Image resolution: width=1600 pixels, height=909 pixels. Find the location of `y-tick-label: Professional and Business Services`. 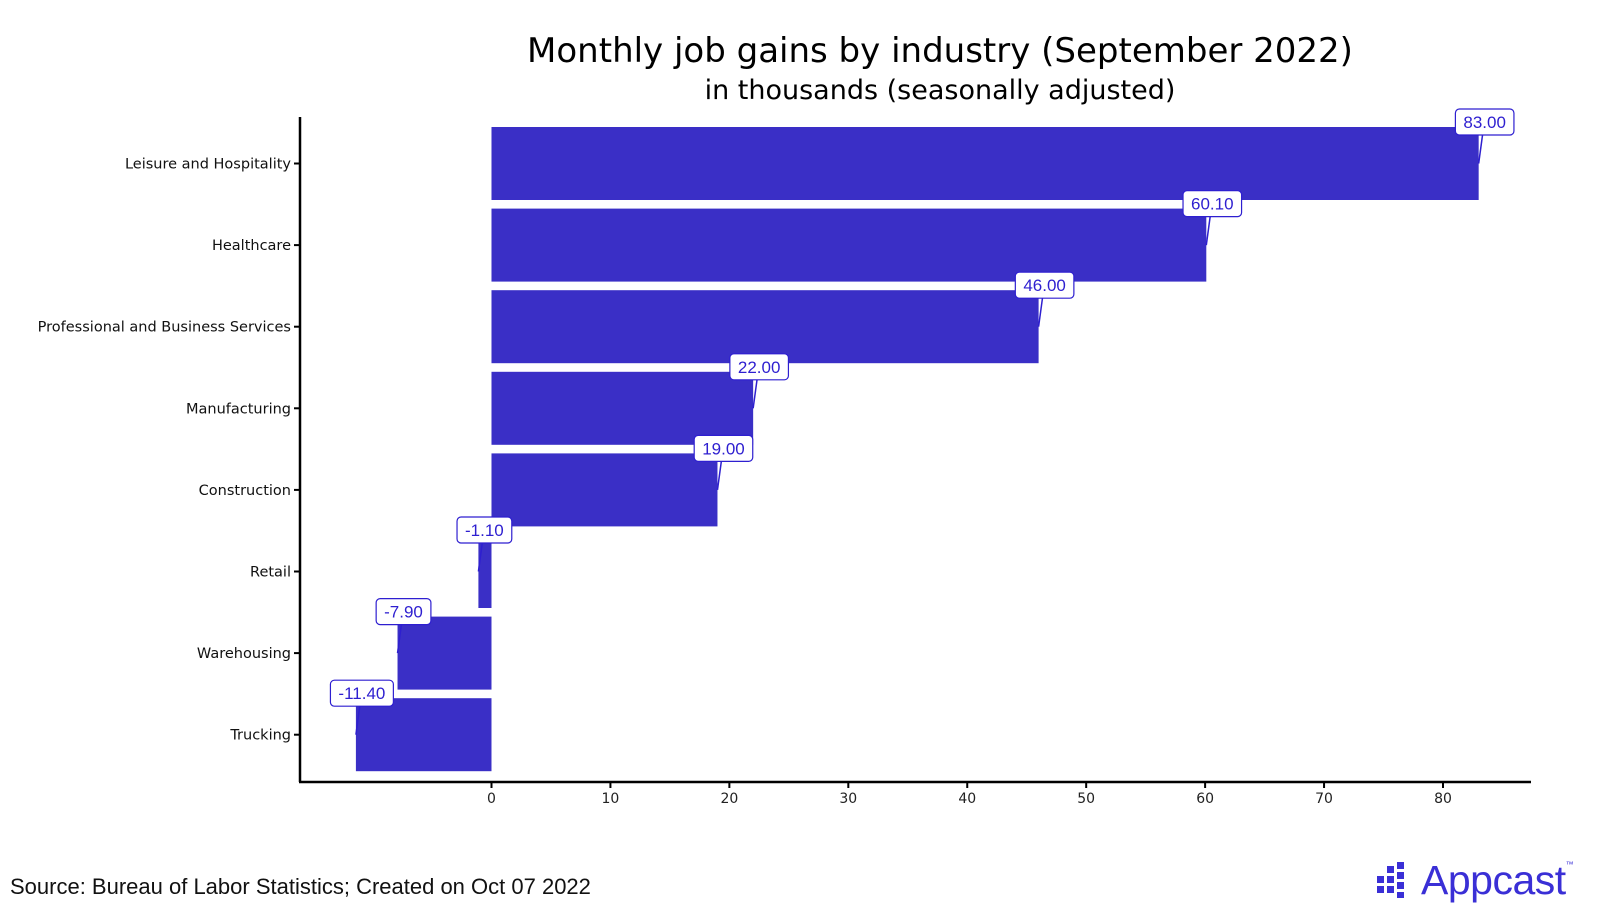

y-tick-label: Professional and Business Services is located at coordinates (164, 328).